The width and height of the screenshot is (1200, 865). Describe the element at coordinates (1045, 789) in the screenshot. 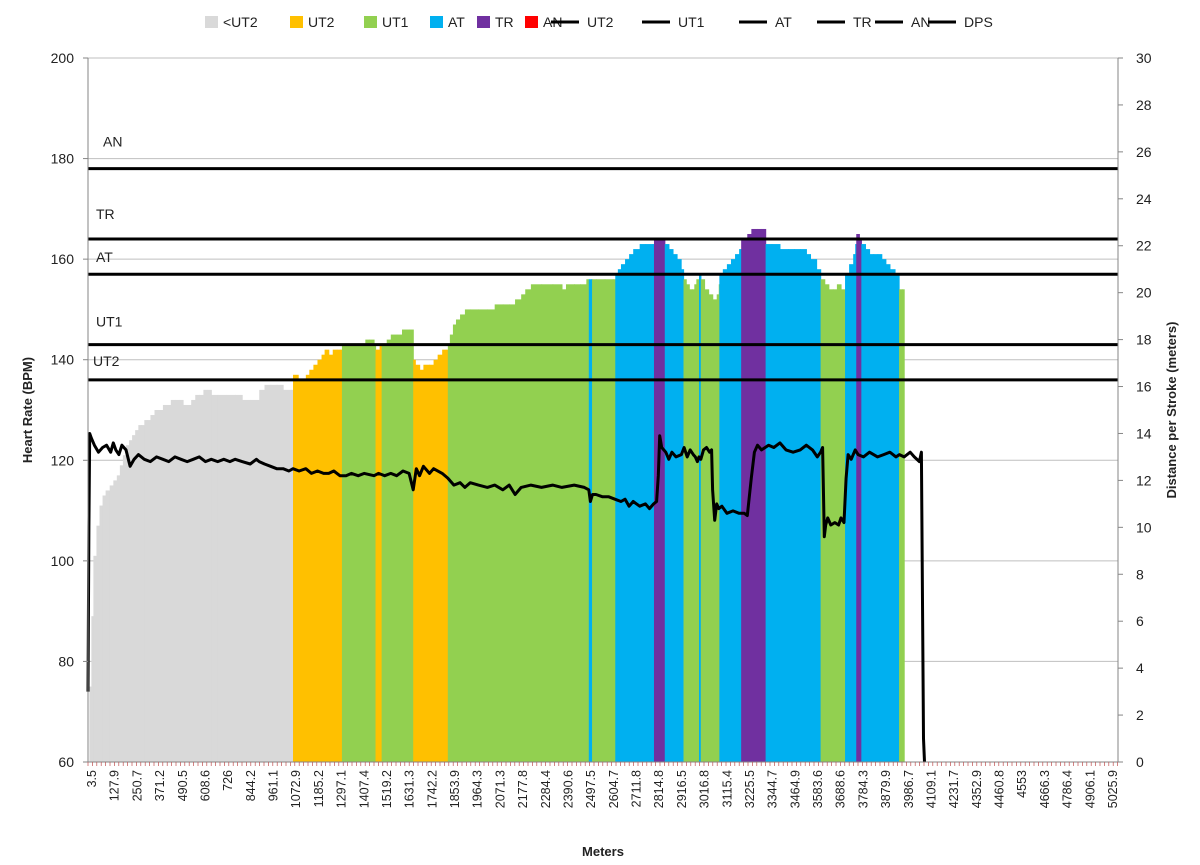

I see `x-tick-label: 4666.3` at that location.